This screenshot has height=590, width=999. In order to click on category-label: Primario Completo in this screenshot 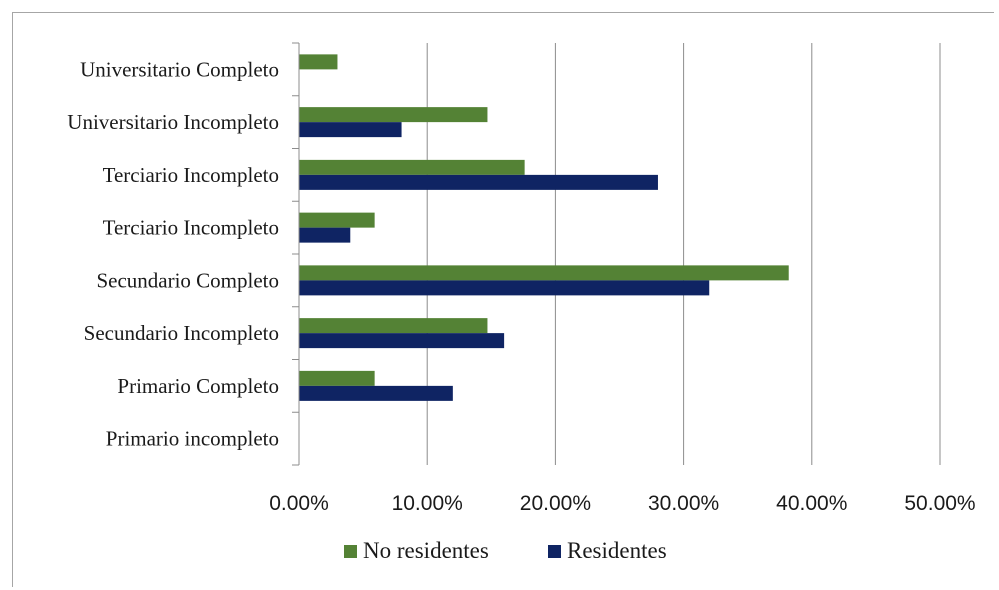, I will do `click(198, 386)`.